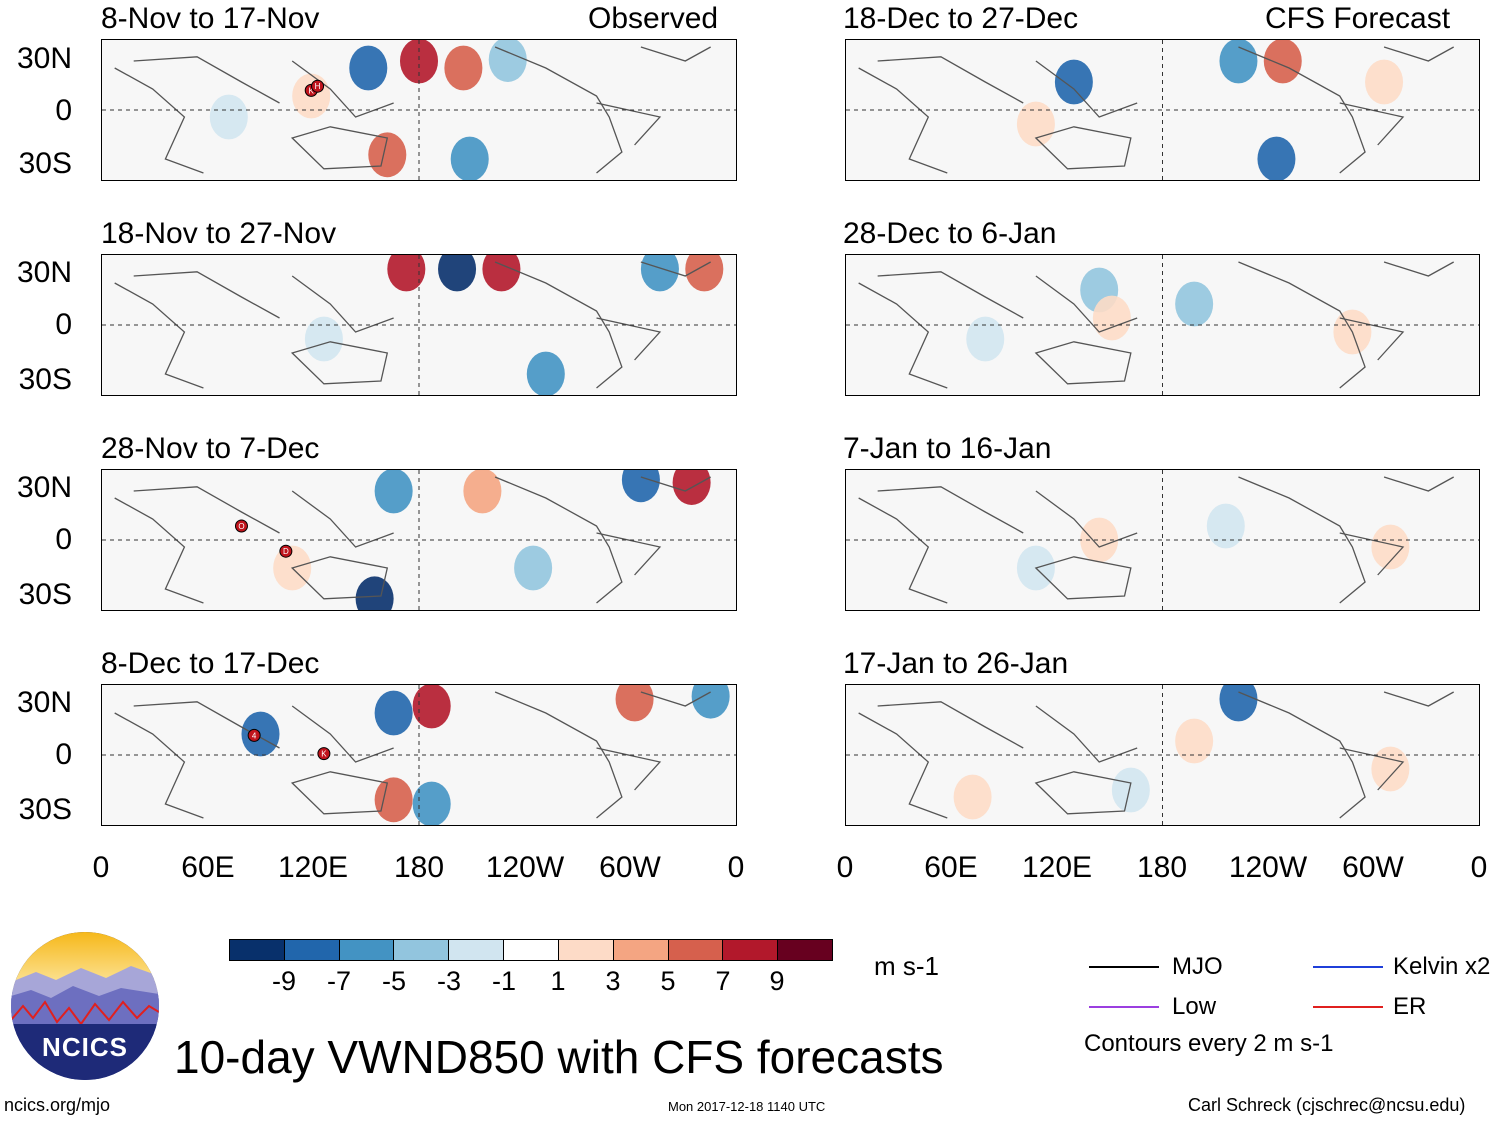 This screenshot has width=1510, height=1121. What do you see at coordinates (63, 324) in the screenshot?
I see `ytick-0: 0` at bounding box center [63, 324].